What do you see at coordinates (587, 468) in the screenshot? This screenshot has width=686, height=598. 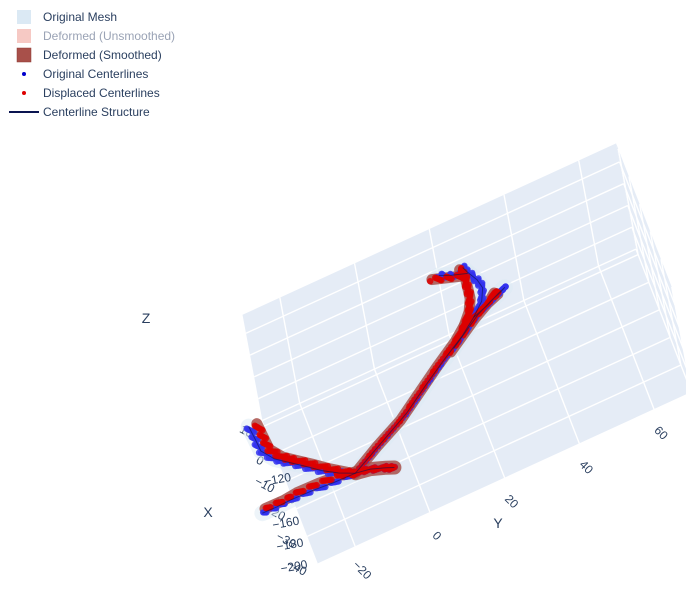 I see `y-tick-label: 40` at bounding box center [587, 468].